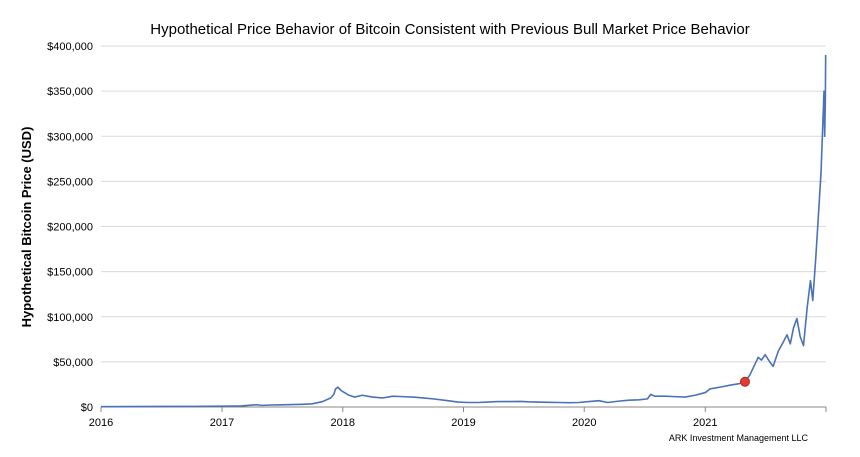 This screenshot has height=457, width=860. What do you see at coordinates (403, 423) in the screenshot?
I see `x-tick-labels: 2016 2017 2018 2019 2020 2021` at bounding box center [403, 423].